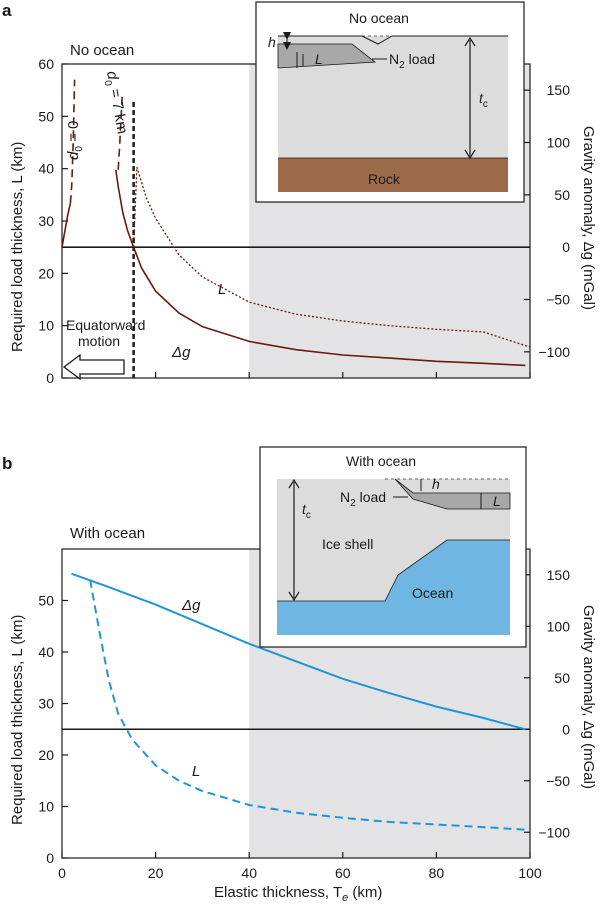  I want to click on inset-a-n2-load, so click(327, 56).